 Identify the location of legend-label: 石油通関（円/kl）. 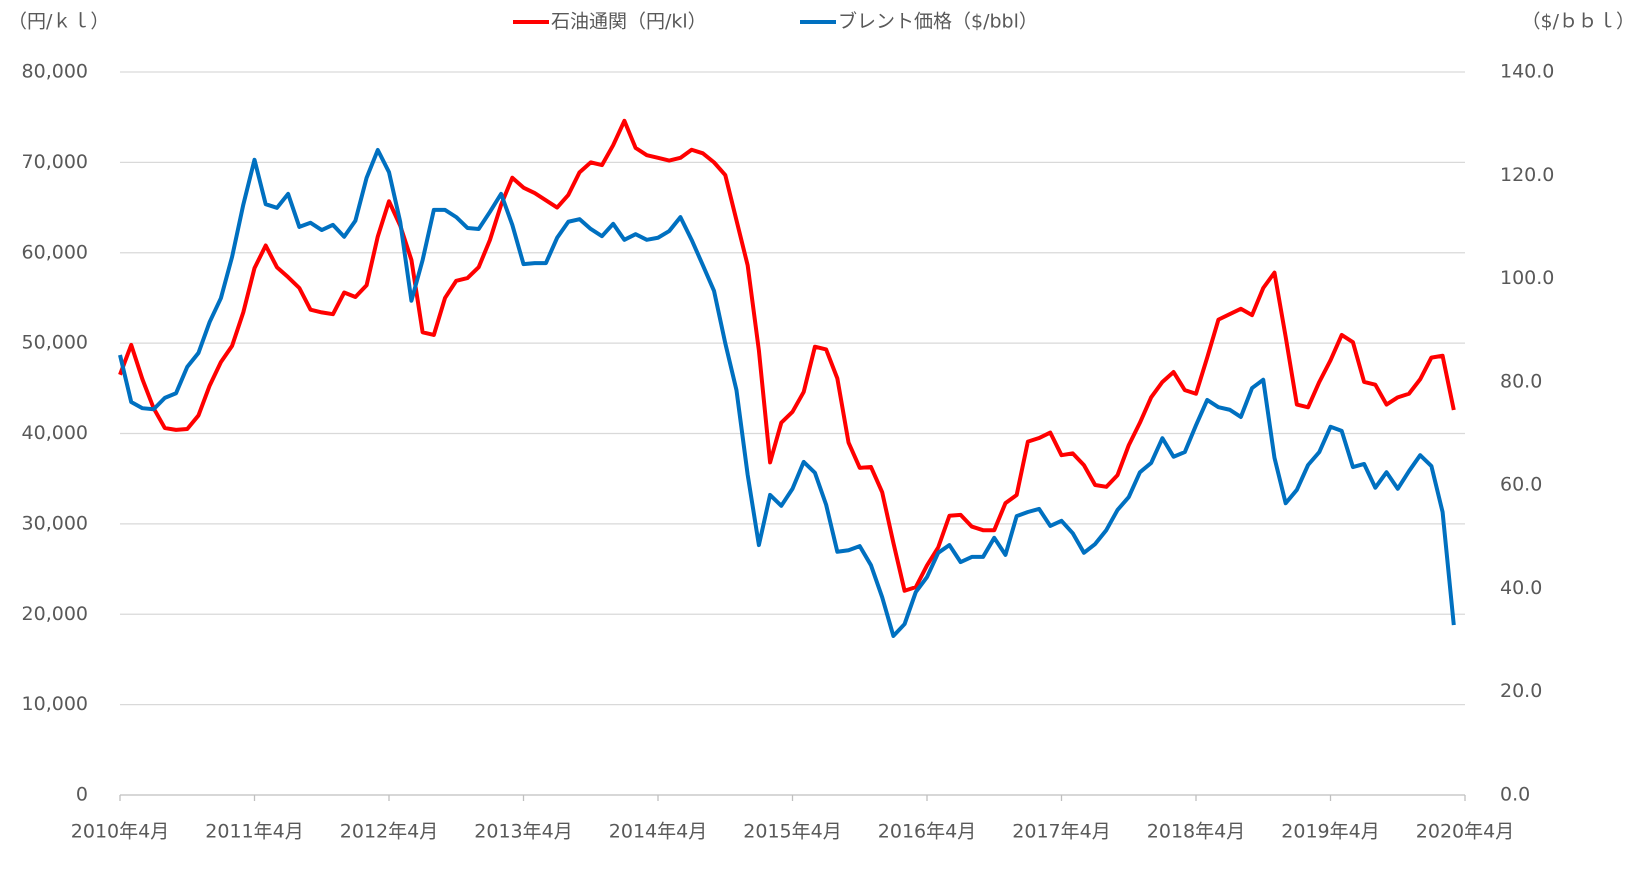
(629, 22).